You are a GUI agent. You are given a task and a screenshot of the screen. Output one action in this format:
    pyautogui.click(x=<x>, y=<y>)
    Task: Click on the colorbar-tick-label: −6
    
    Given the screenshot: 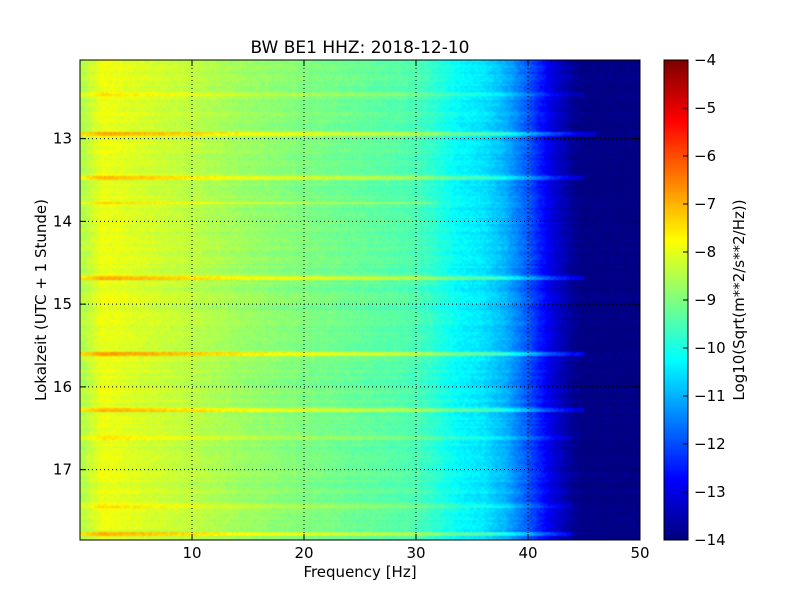 What is the action you would take?
    pyautogui.click(x=705, y=156)
    